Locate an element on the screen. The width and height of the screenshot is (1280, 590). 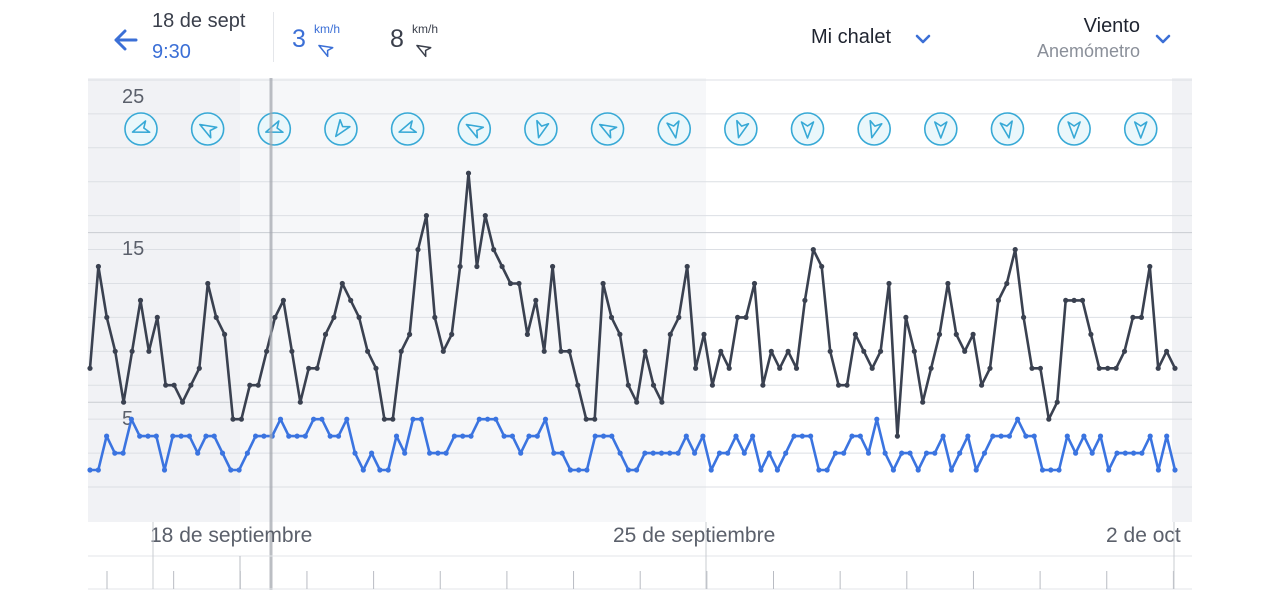
back-button is located at coordinates (126, 40).